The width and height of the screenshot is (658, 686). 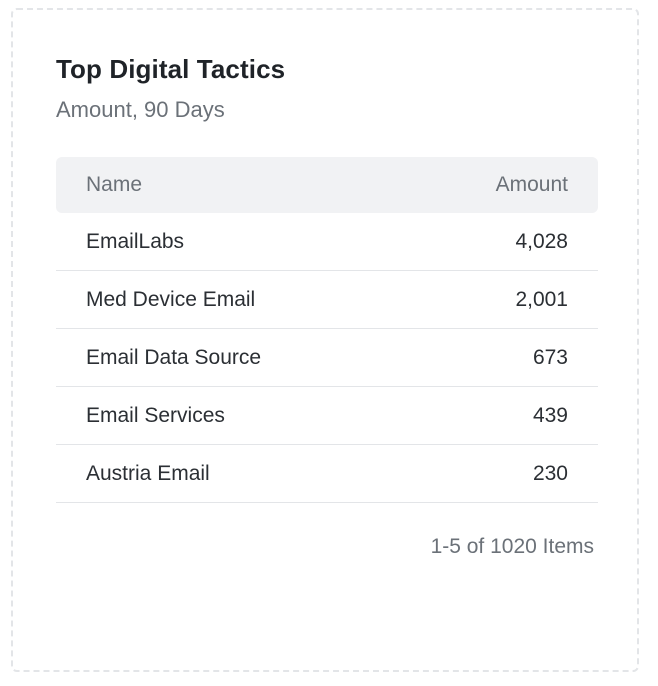 What do you see at coordinates (174, 357) in the screenshot?
I see `row-name: Email Data Source` at bounding box center [174, 357].